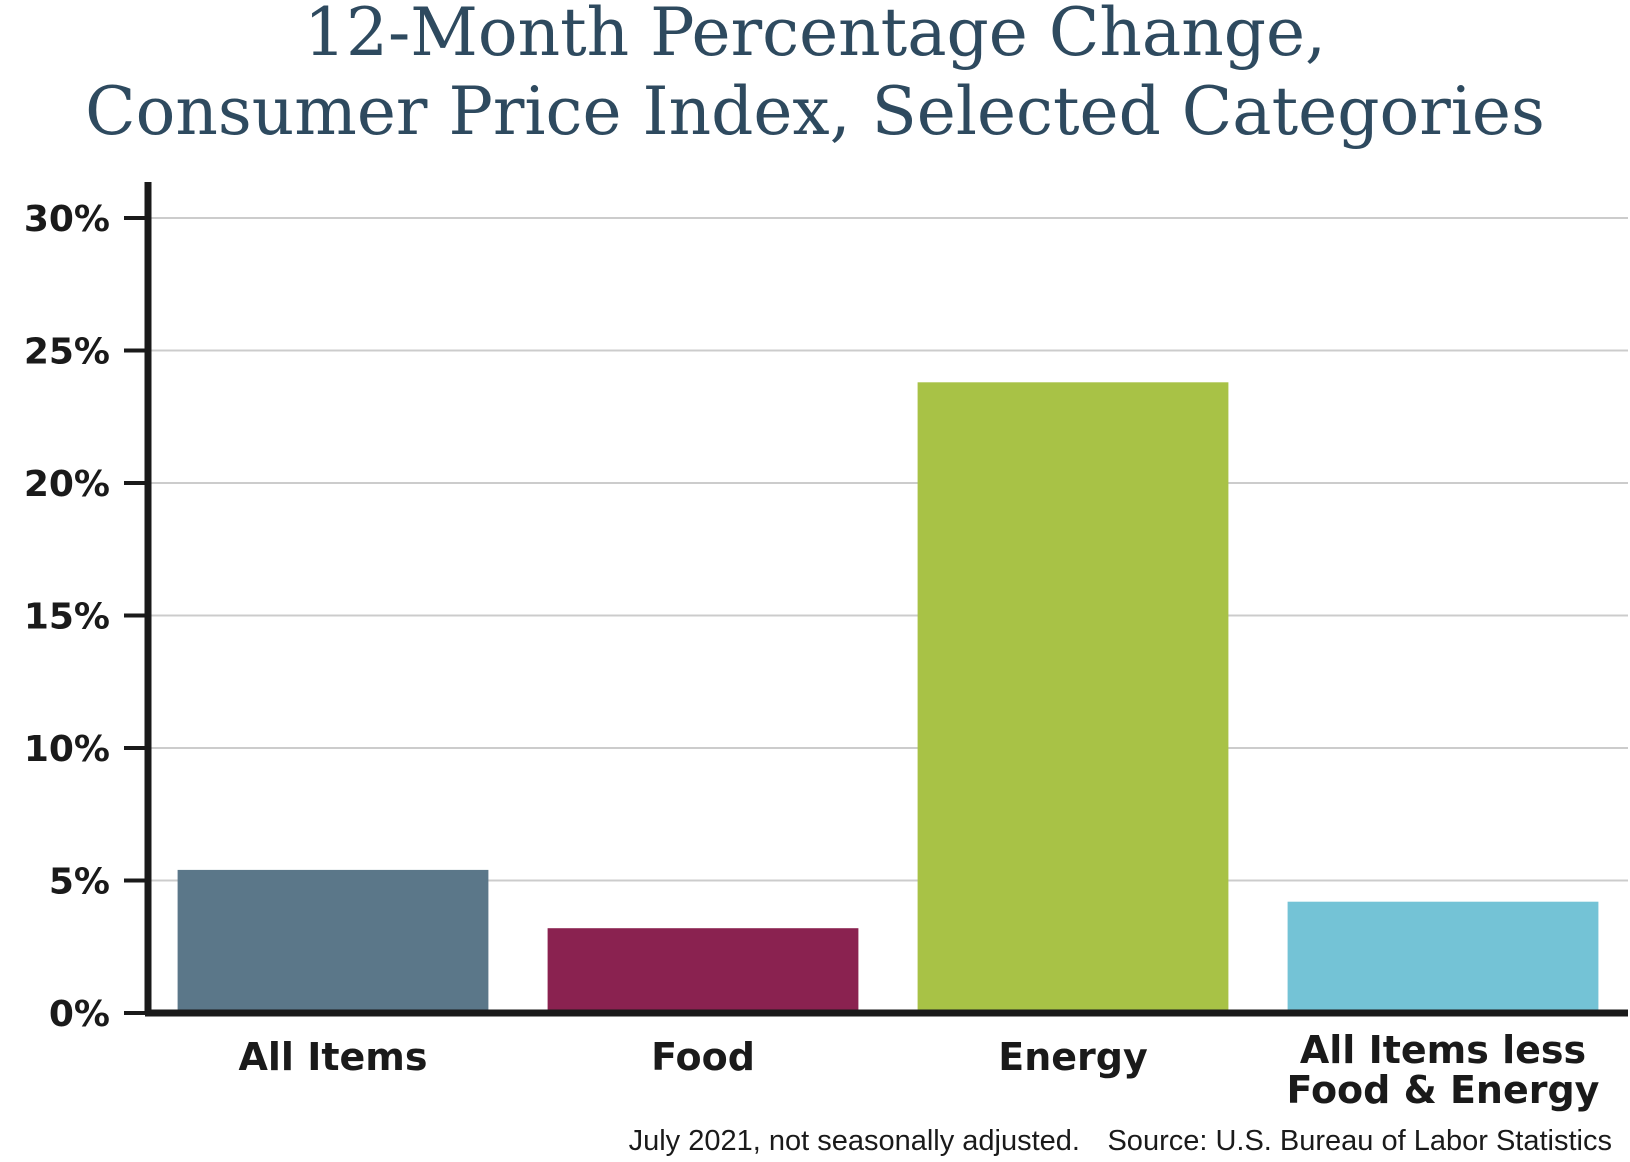 The image size is (1630, 1162). Describe the element at coordinates (1359, 1141) in the screenshot. I see `footnote-source: Source: U.S. Bureau of Labor Statistics` at that location.